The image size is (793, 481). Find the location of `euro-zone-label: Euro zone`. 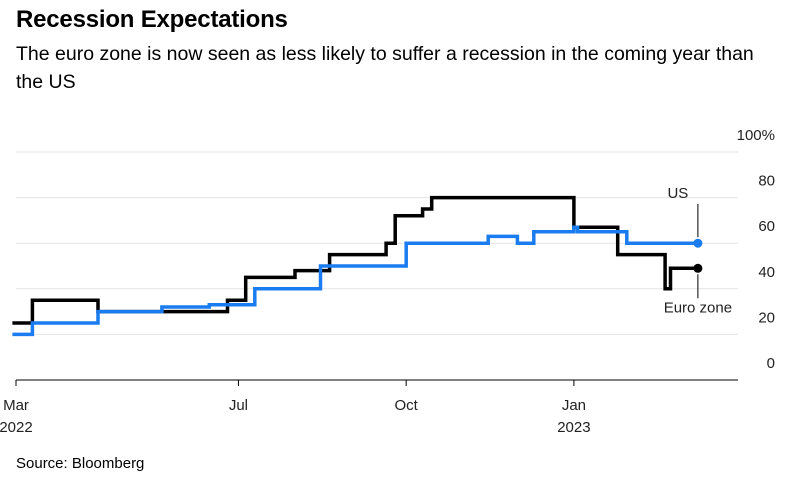

euro-zone-label: Euro zone is located at coordinates (698, 307).